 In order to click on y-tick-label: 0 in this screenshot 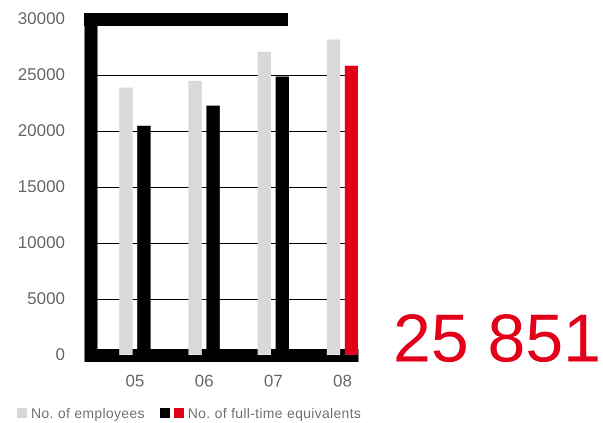, I will do `click(60, 354)`.